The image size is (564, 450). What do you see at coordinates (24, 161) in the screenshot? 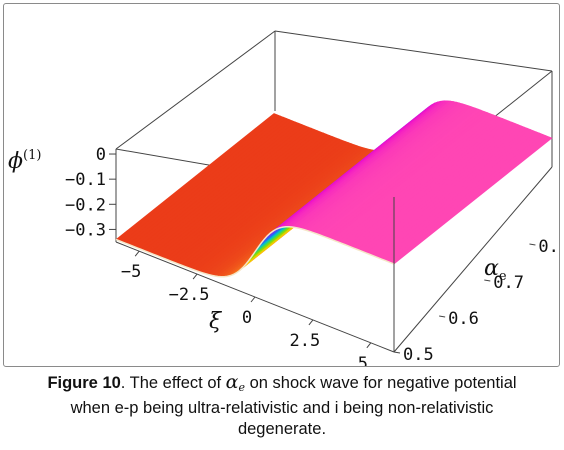
I see `z-axis-label: ϕ(1)` at bounding box center [24, 161].